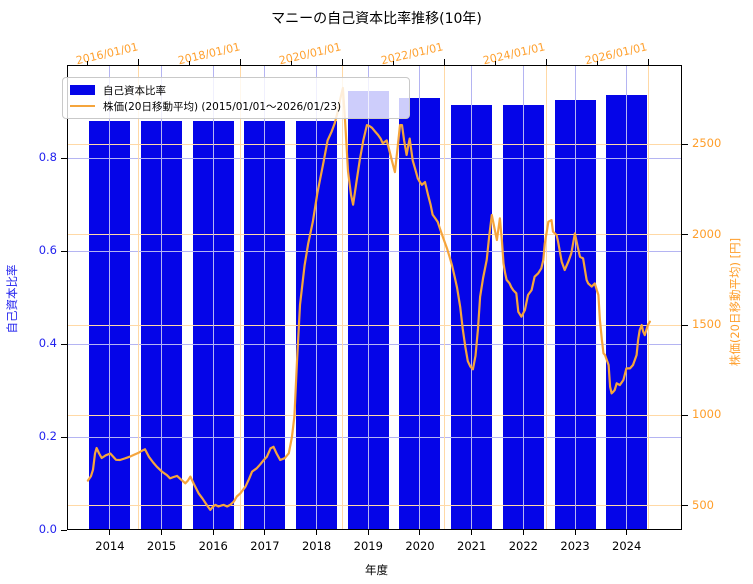 The height and width of the screenshot is (584, 753). Describe the element at coordinates (575, 314) in the screenshot. I see `bar-2023` at that location.